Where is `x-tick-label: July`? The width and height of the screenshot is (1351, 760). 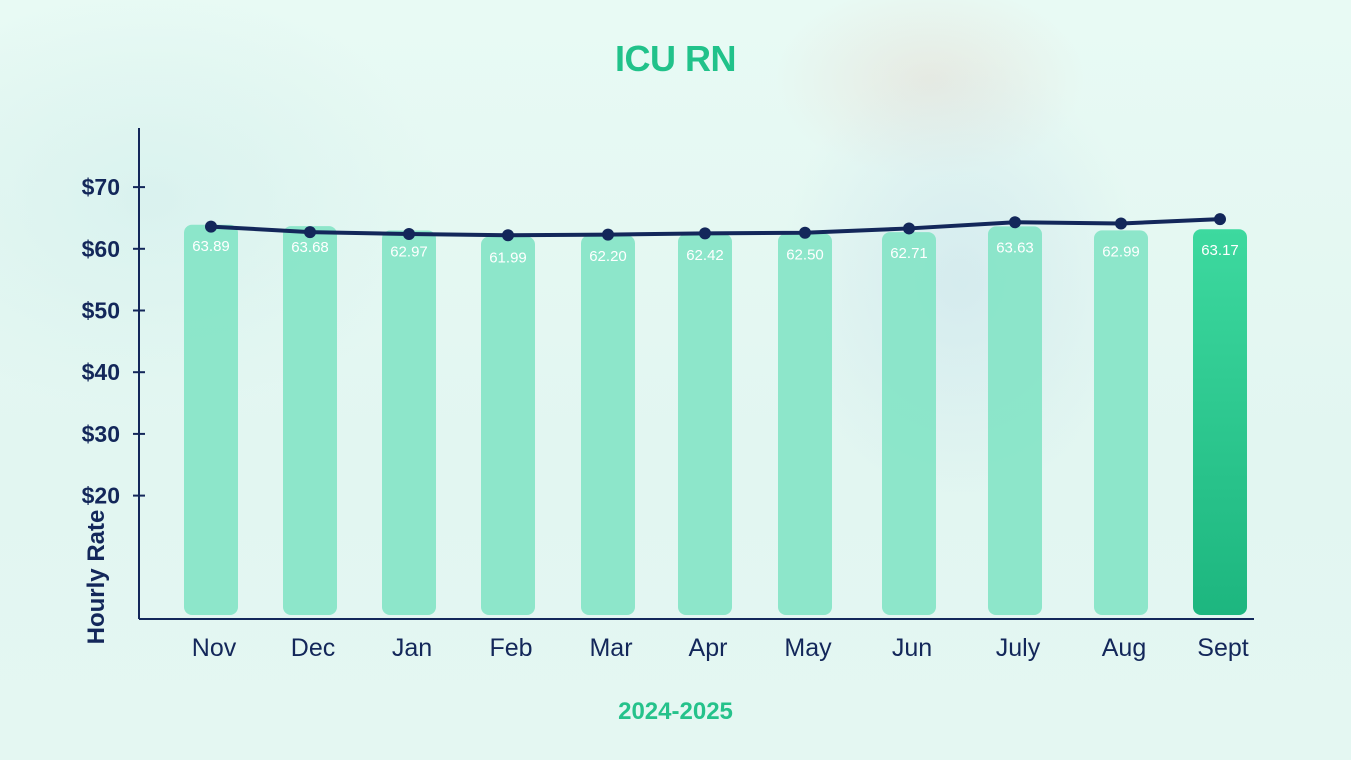 x-tick-label: July is located at coordinates (1018, 648).